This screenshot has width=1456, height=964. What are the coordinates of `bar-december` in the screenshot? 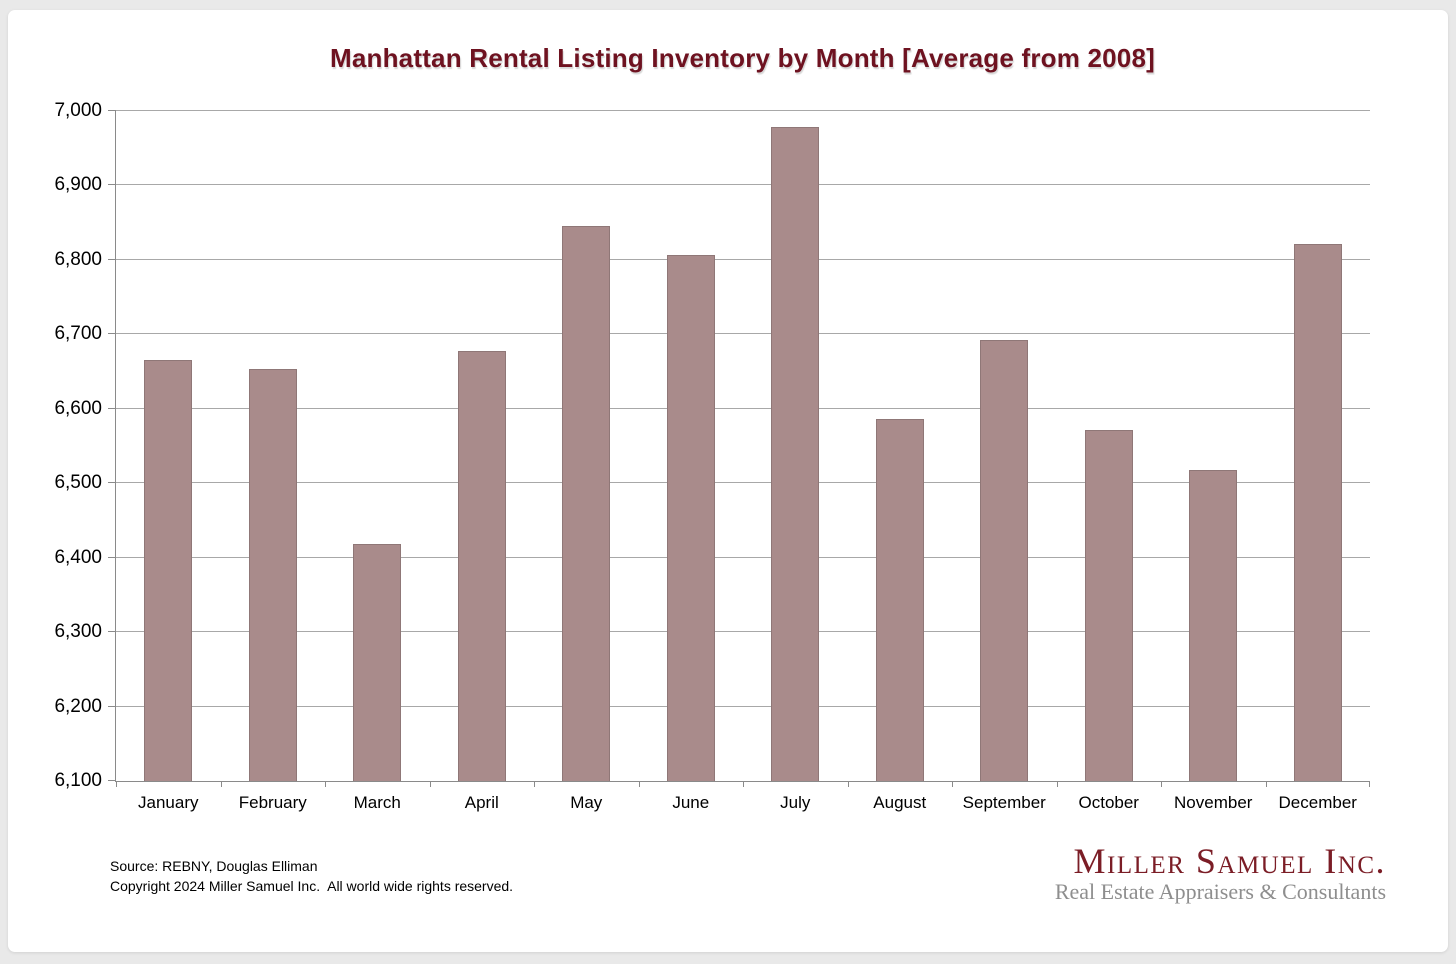 It's located at (1317, 512).